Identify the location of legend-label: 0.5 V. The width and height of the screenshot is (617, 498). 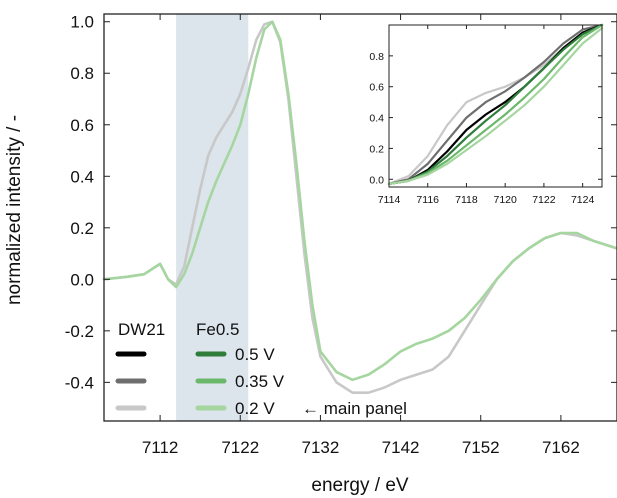
(255, 354).